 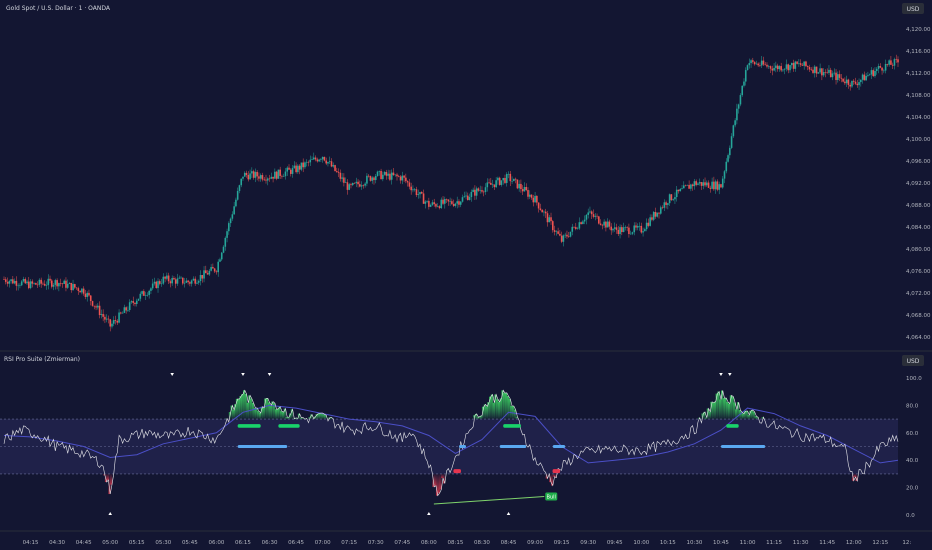 What do you see at coordinates (512, 426) in the screenshot?
I see `bull-signal-bar` at bounding box center [512, 426].